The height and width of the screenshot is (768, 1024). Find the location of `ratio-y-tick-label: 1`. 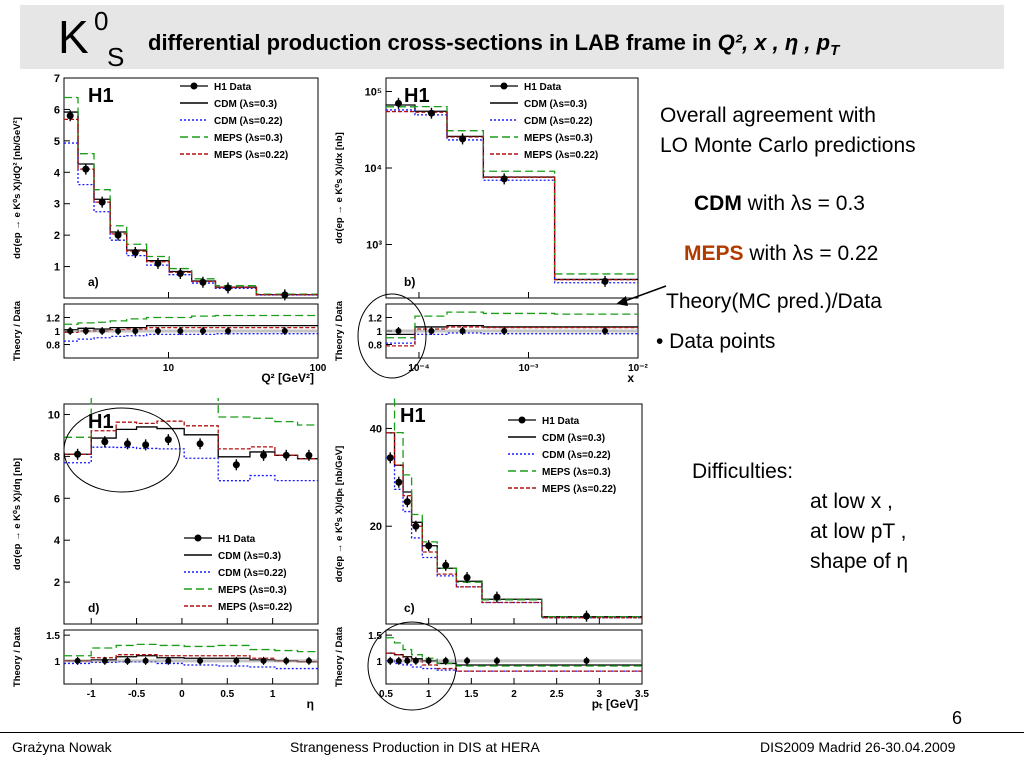

ratio-y-tick-label: 1 is located at coordinates (57, 332).